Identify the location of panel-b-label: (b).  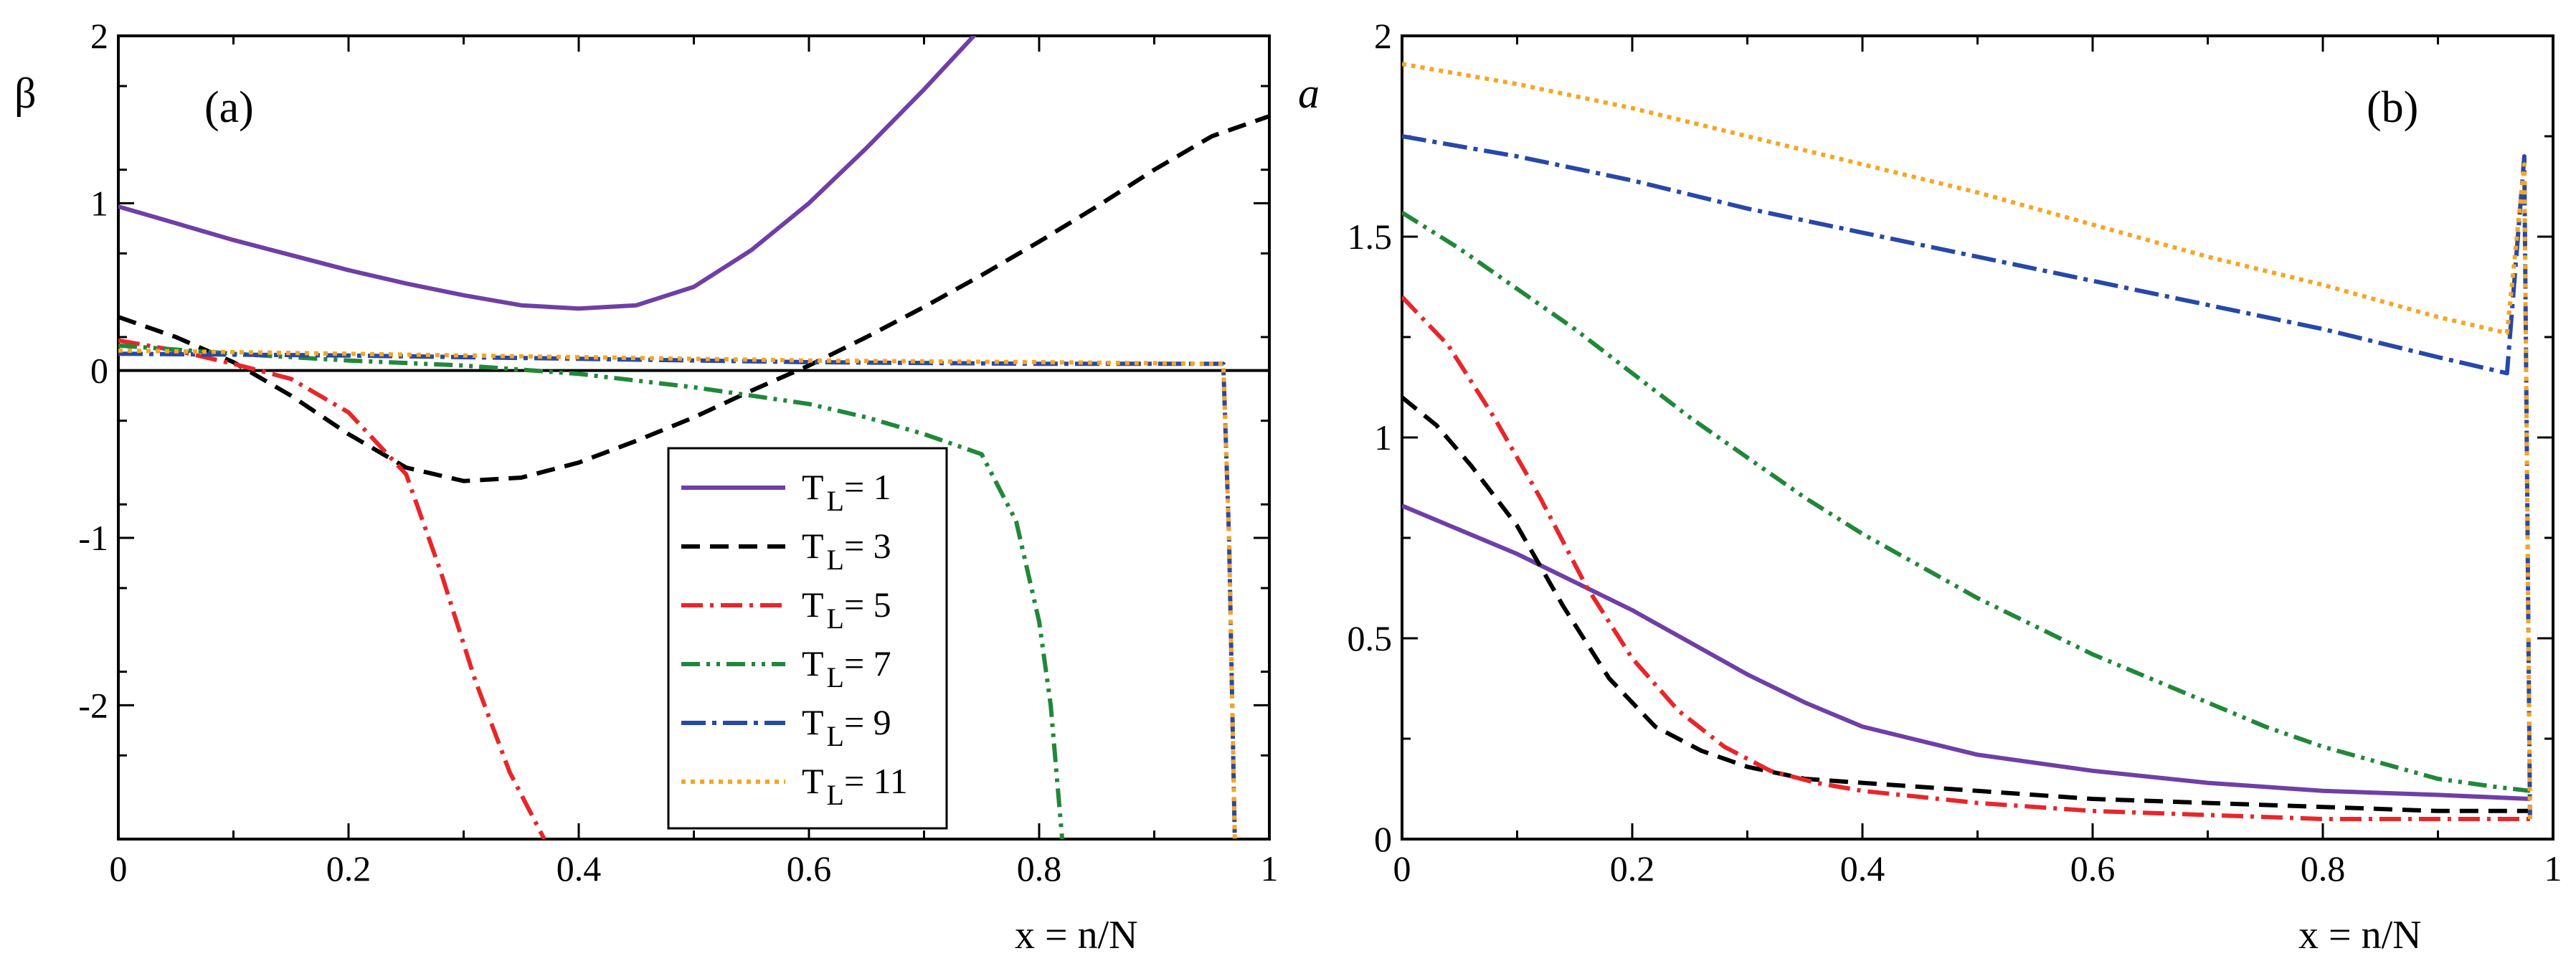
(2392, 107).